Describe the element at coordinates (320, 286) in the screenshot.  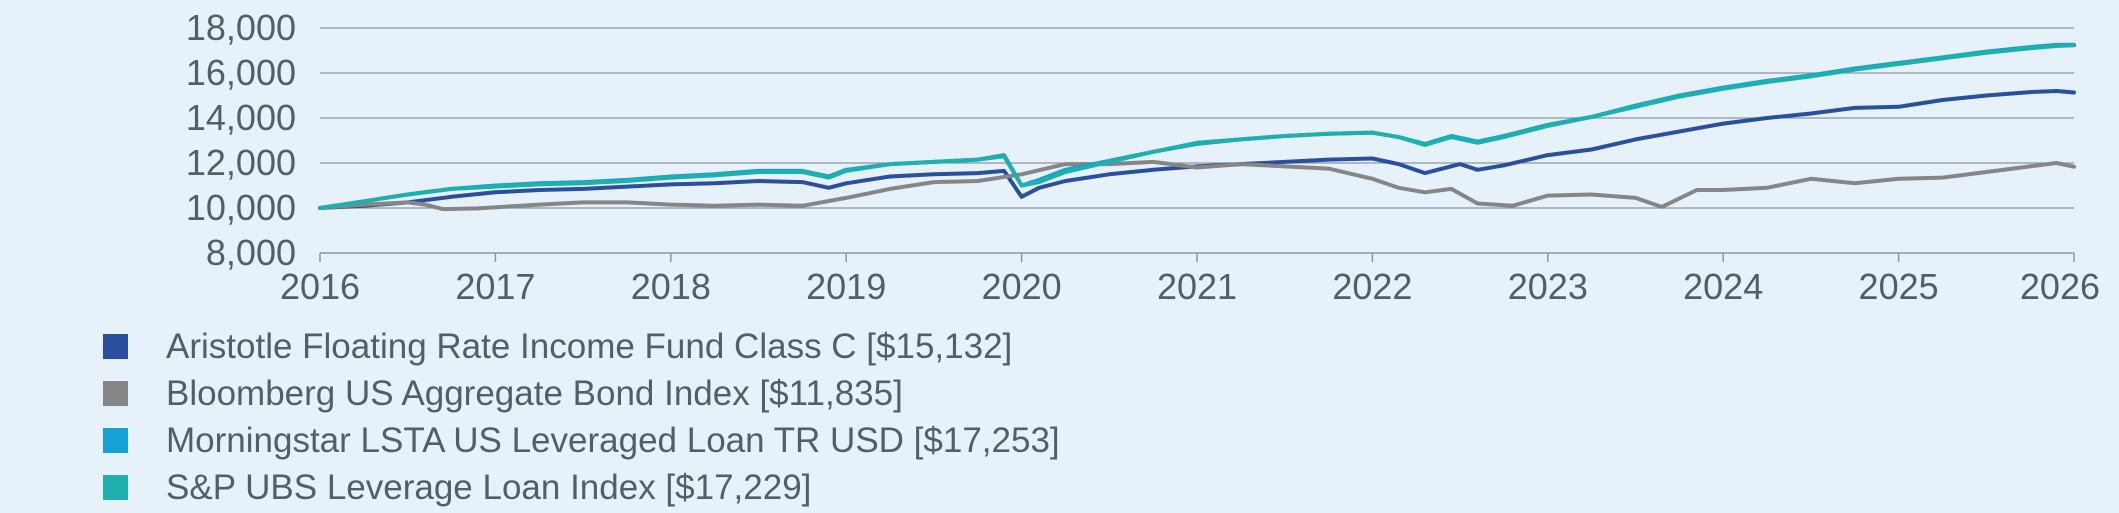
I see `x-tick-label: 2016` at that location.